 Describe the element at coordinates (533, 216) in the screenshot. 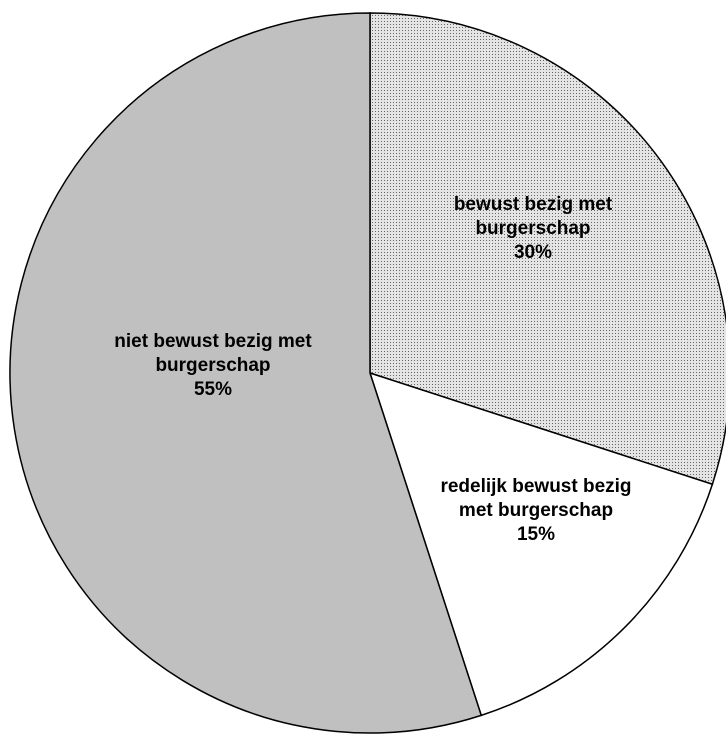

I see `category-label: bewust bezig met burgerschap` at that location.